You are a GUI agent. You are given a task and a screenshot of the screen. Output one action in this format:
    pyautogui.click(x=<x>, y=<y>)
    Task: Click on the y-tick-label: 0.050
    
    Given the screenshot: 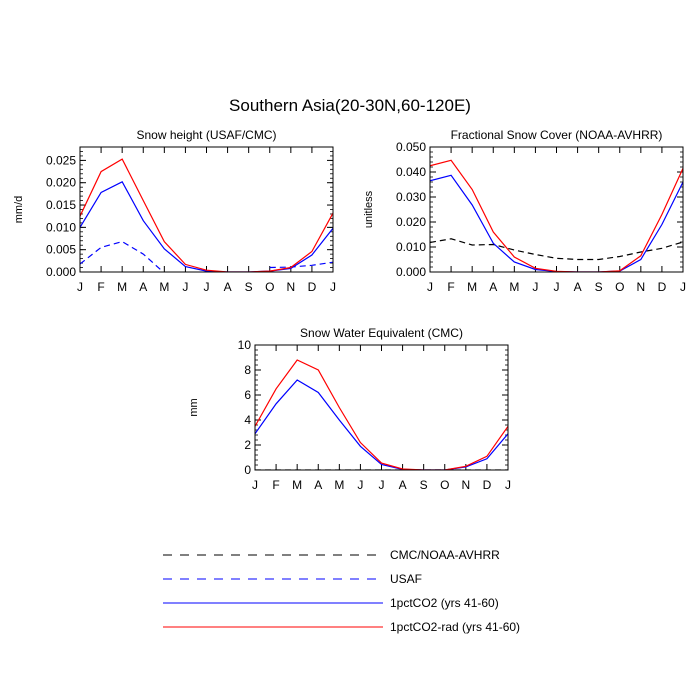 What is the action you would take?
    pyautogui.click(x=411, y=147)
    